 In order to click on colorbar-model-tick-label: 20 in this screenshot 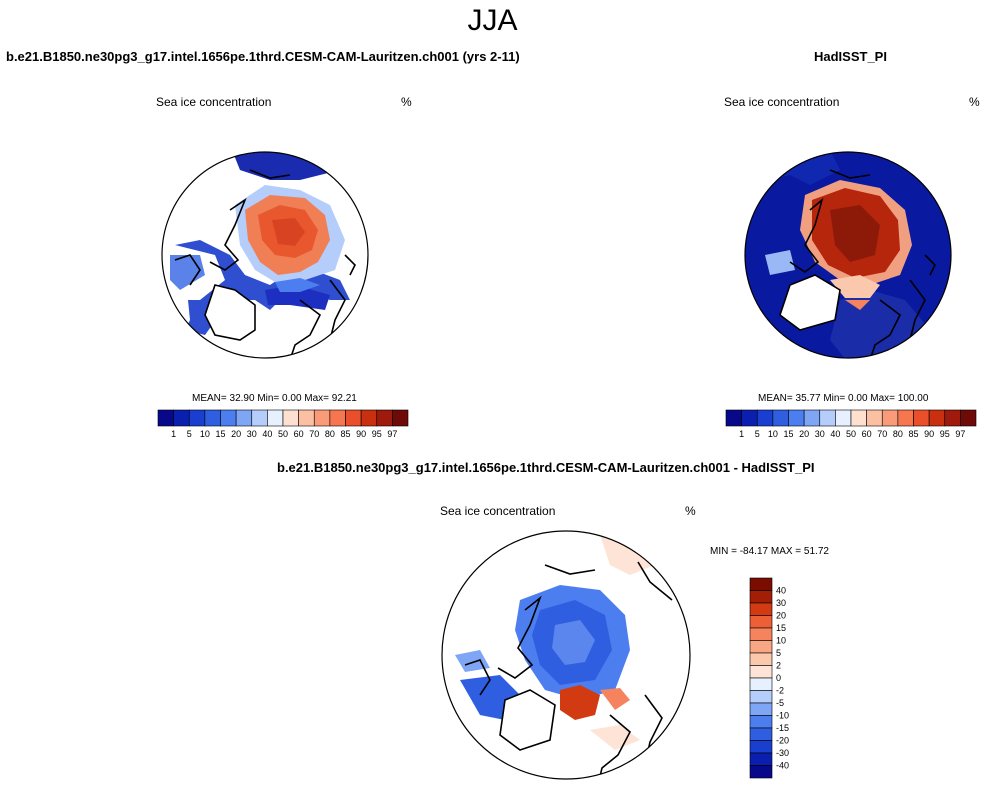, I will do `click(236, 434)`.